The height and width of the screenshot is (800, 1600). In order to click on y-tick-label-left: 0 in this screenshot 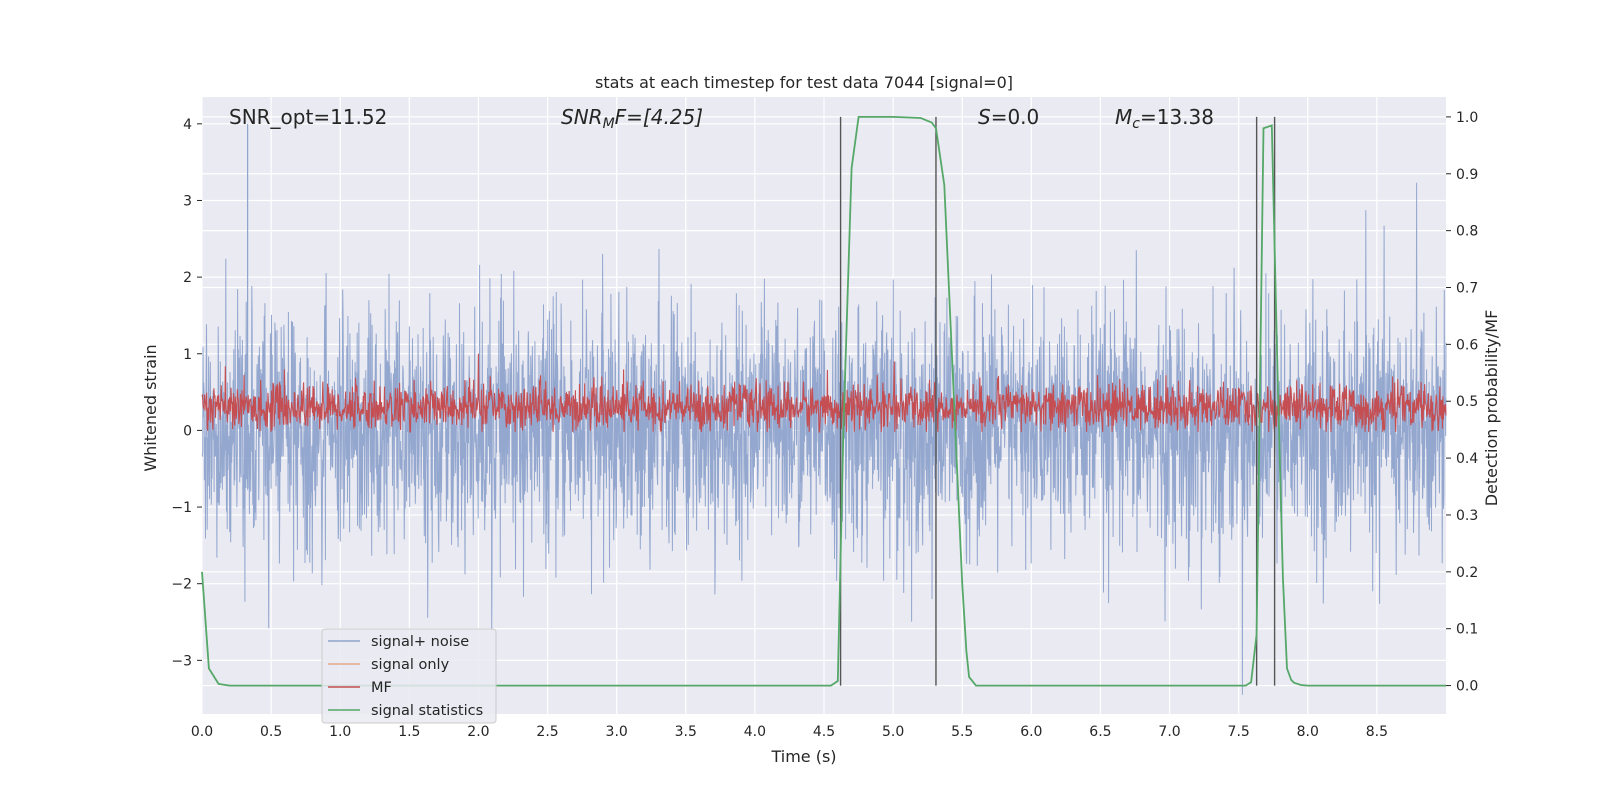, I will do `click(187, 431)`.